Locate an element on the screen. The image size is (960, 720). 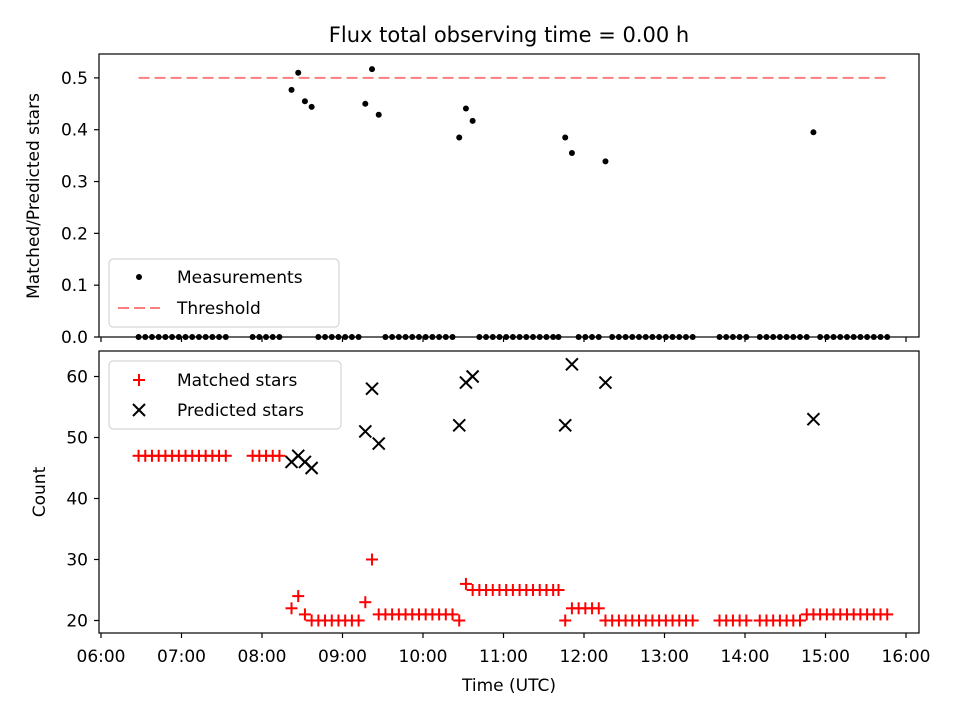
predicted-legend-label: Predicted stars is located at coordinates (240, 411).